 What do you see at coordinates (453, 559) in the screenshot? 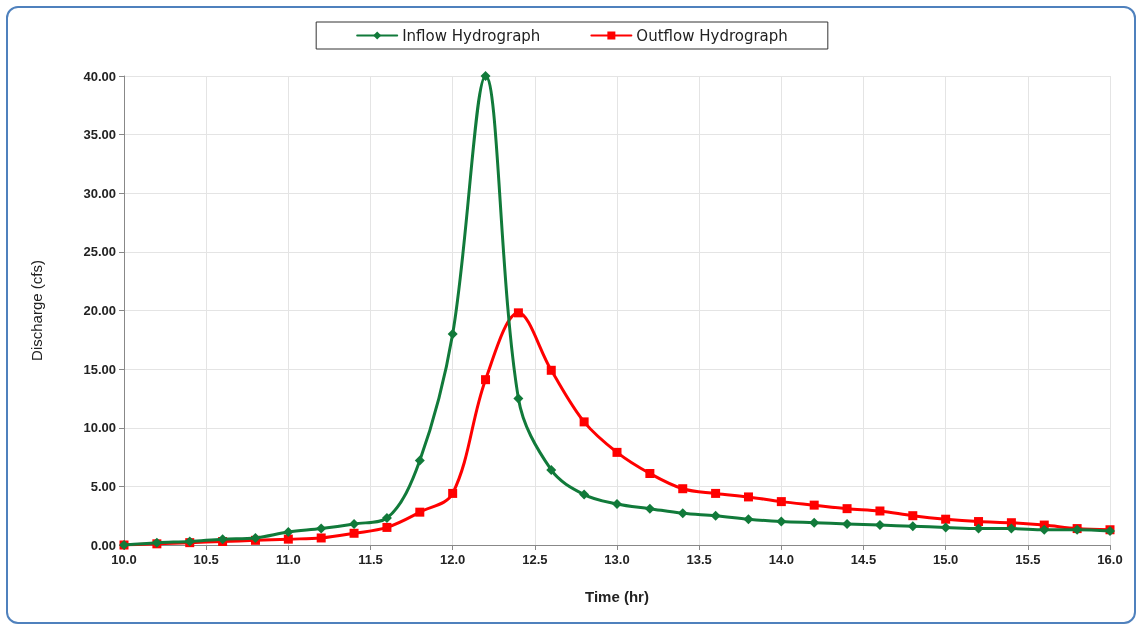
I see `x-tick-label: 12.0` at bounding box center [453, 559].